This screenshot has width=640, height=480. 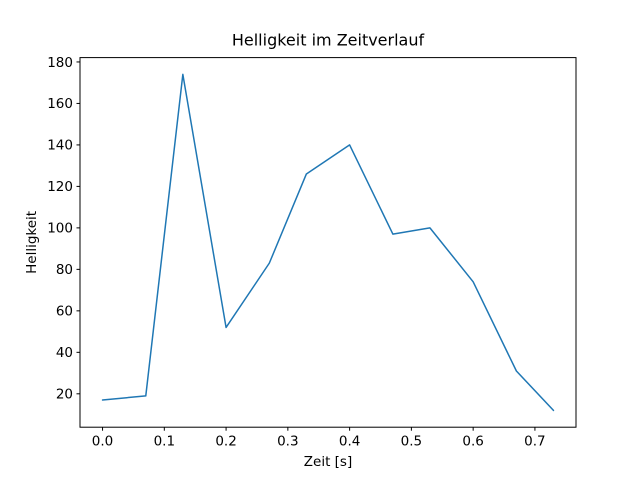 What do you see at coordinates (32, 242) in the screenshot?
I see `y-axis-label: Helligkeit` at bounding box center [32, 242].